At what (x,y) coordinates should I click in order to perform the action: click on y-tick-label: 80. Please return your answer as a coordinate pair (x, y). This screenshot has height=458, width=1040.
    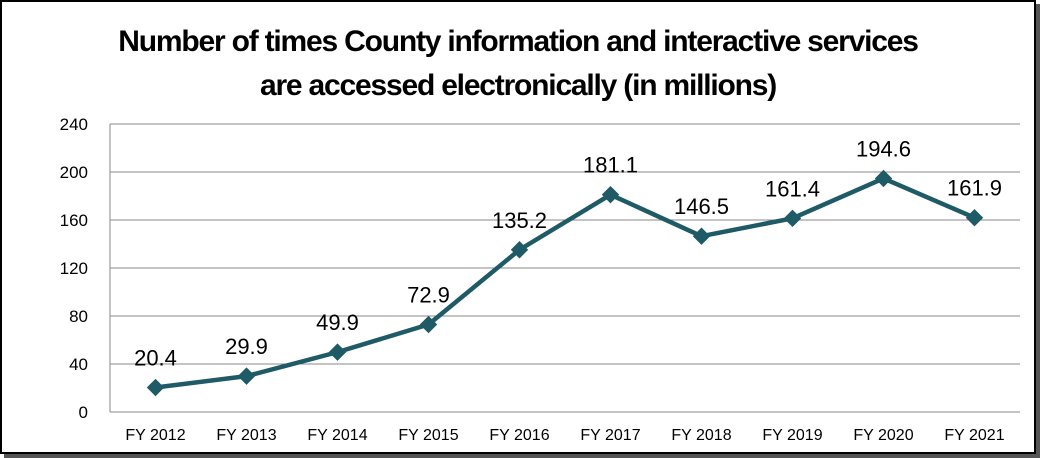
    Looking at the image, I should click on (78, 316).